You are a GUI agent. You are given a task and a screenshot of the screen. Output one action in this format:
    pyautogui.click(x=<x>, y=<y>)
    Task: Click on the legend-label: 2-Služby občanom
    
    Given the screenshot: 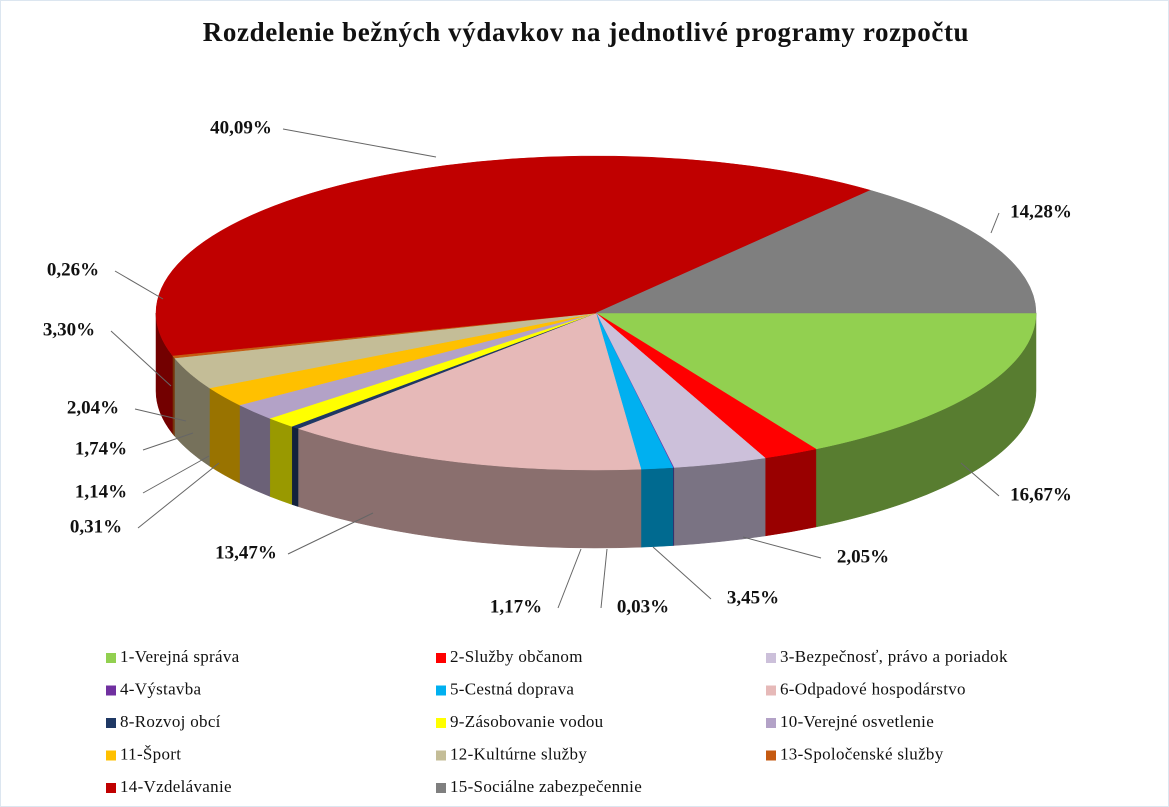 What is the action you would take?
    pyautogui.click(x=516, y=656)
    